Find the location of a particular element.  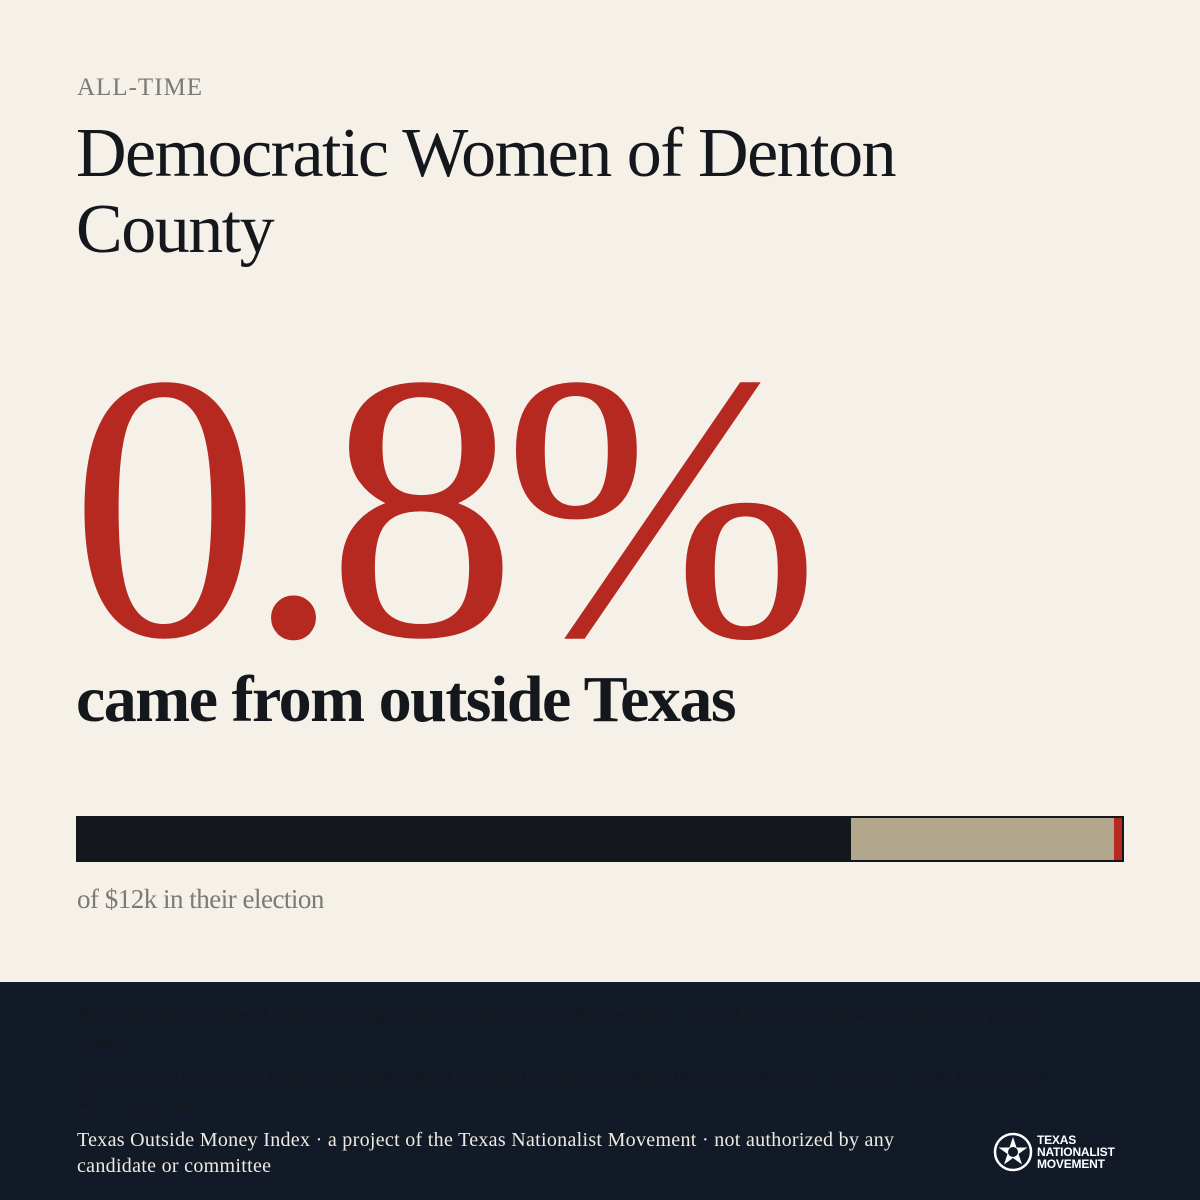

eyebrow-label: ALL-TIME is located at coordinates (140, 87).